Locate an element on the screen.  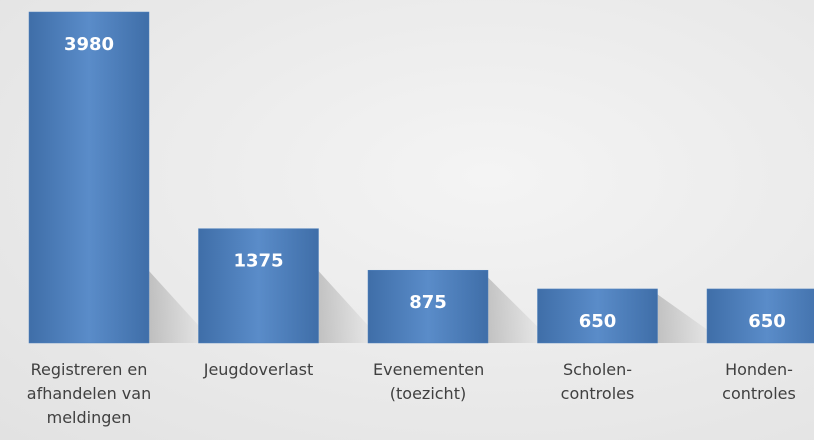
x-tick-label: Scholen-controles is located at coordinates (597, 381).